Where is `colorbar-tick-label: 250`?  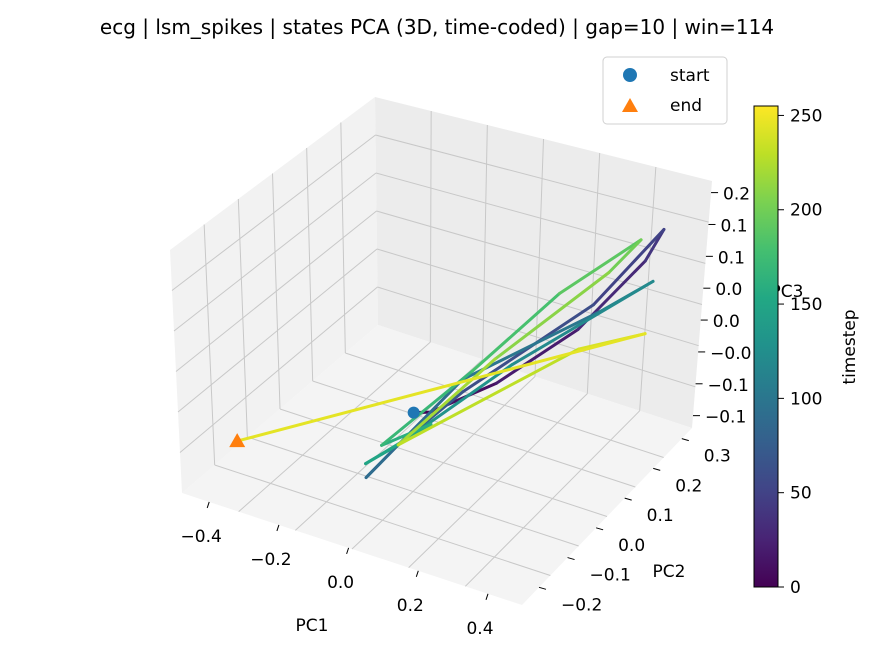 colorbar-tick-label: 250 is located at coordinates (806, 116).